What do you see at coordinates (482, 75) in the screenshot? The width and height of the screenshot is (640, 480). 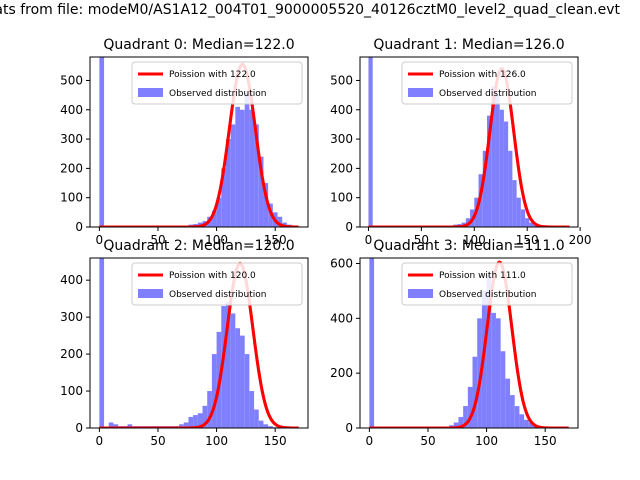 I see `legend-poisson-label: Poission with 126.0` at bounding box center [482, 75].